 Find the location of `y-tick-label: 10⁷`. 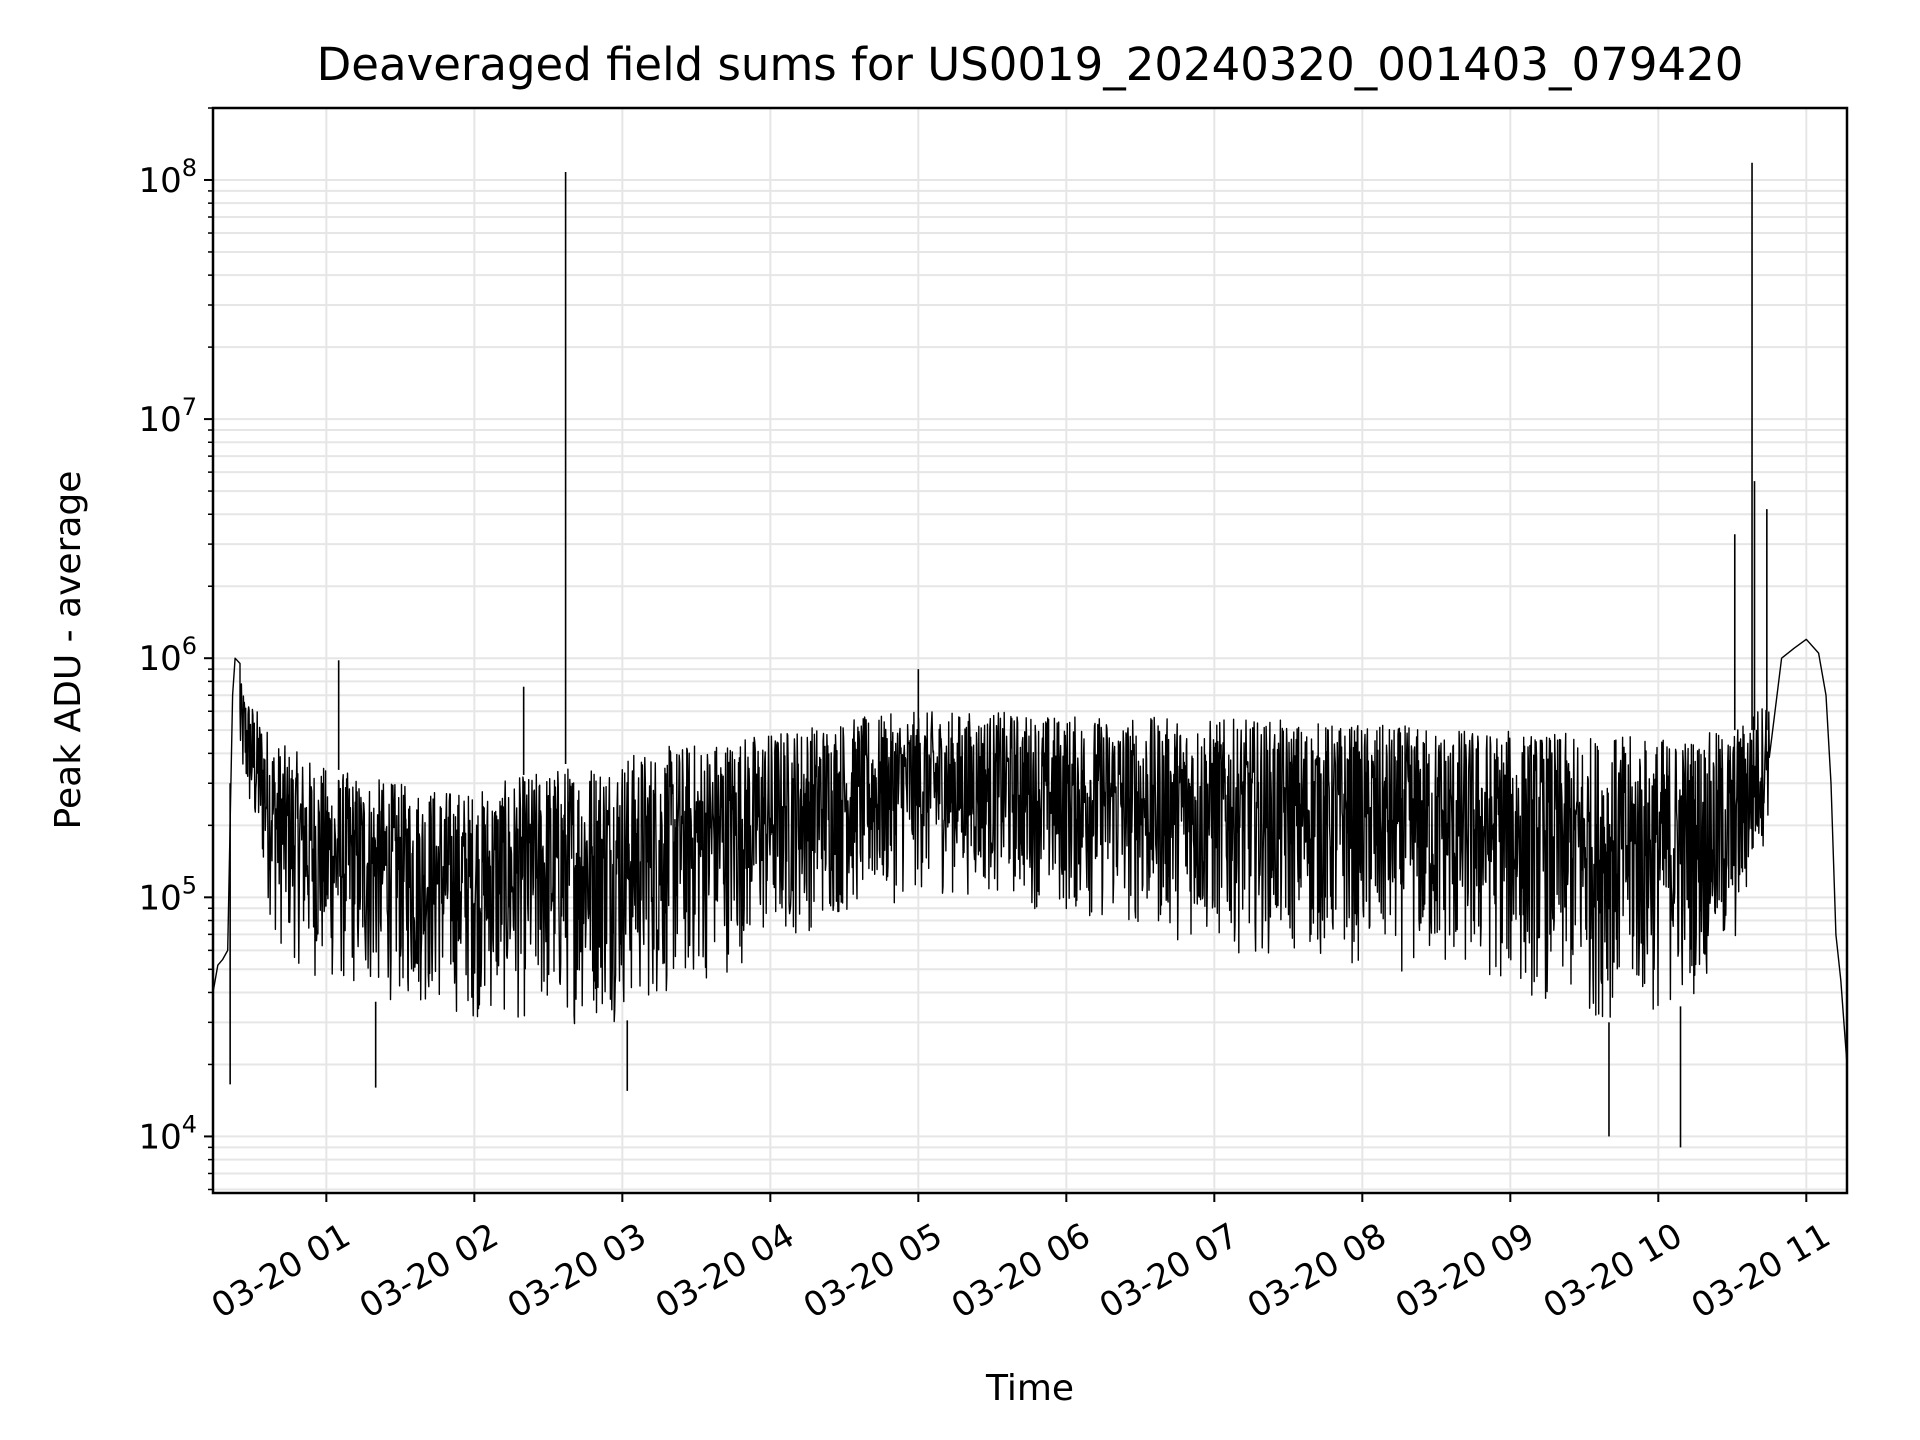

y-tick-label: 10⁷ is located at coordinates (167, 416).